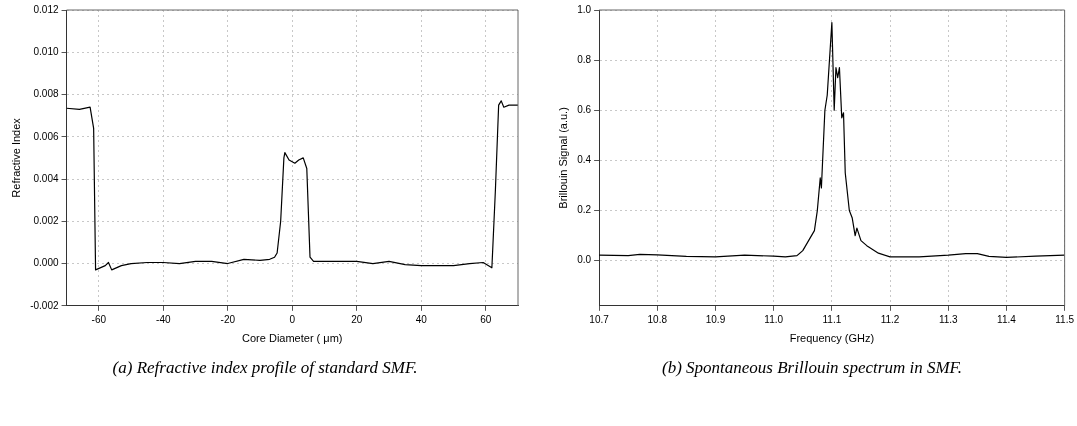 Image resolution: width=1077 pixels, height=426 pixels. Describe the element at coordinates (46, 263) in the screenshot. I see `y-tick-label: 0.000` at that location.